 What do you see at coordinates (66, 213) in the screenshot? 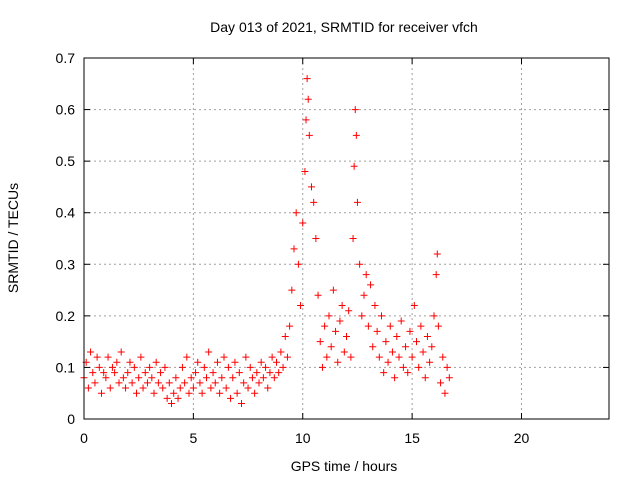
I see `y-tick-label: 0.4` at bounding box center [66, 213].